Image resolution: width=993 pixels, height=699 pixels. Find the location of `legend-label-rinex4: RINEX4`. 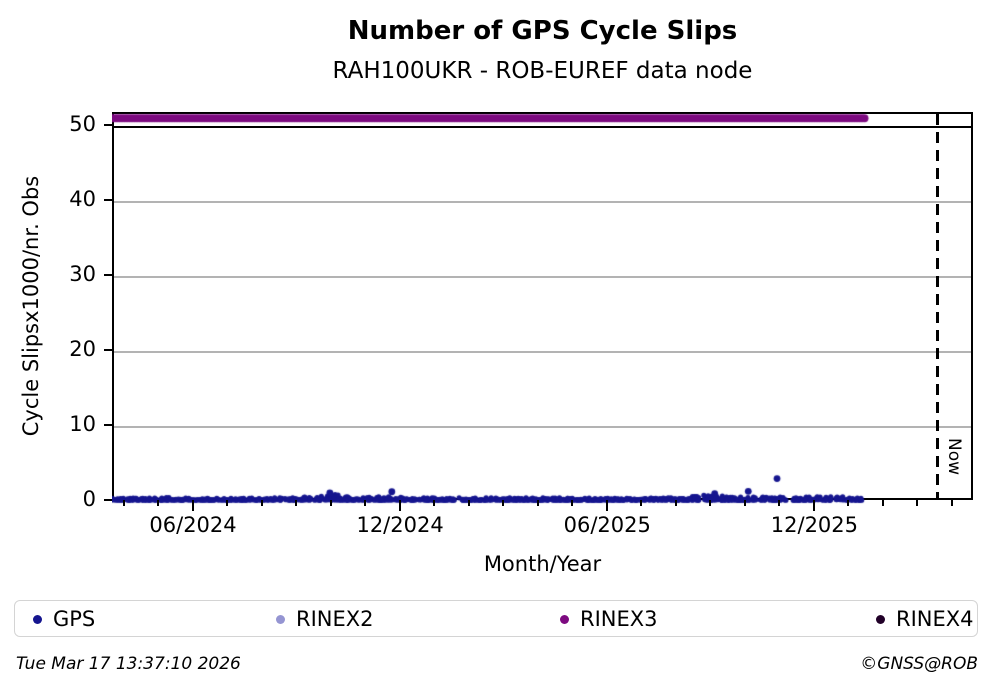

legend-label-rinex4: RINEX4 is located at coordinates (935, 619).